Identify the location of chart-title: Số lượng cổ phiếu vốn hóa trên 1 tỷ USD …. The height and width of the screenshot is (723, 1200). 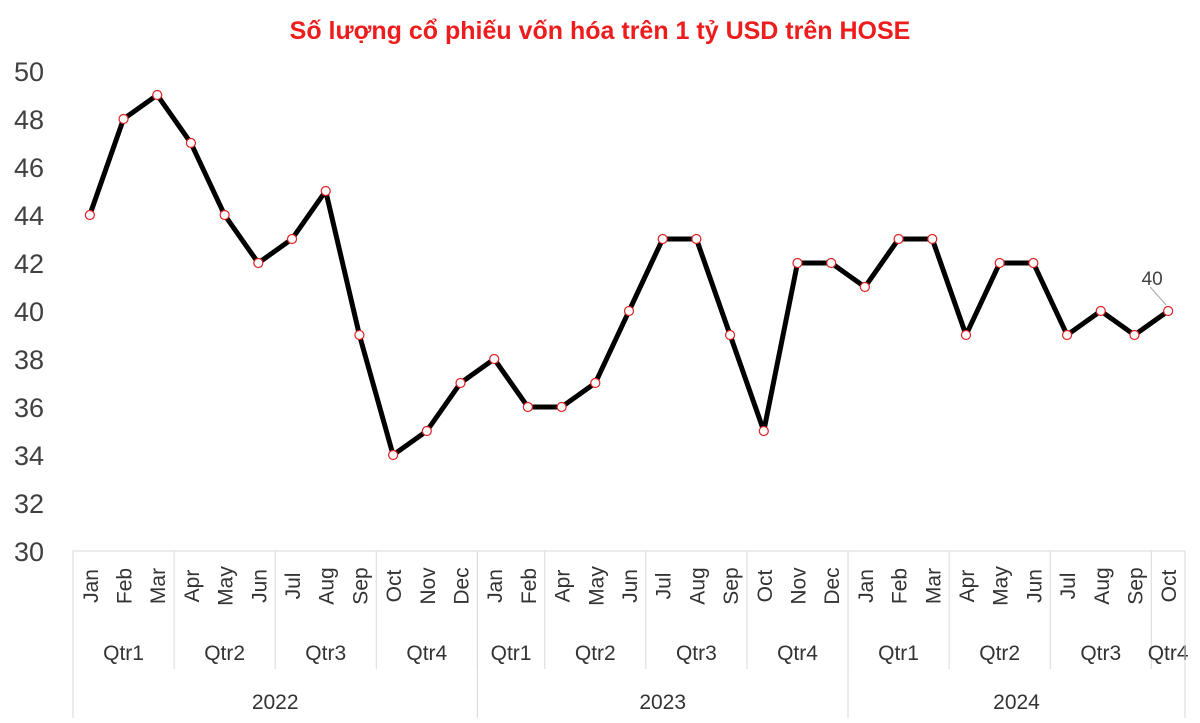
(600, 31).